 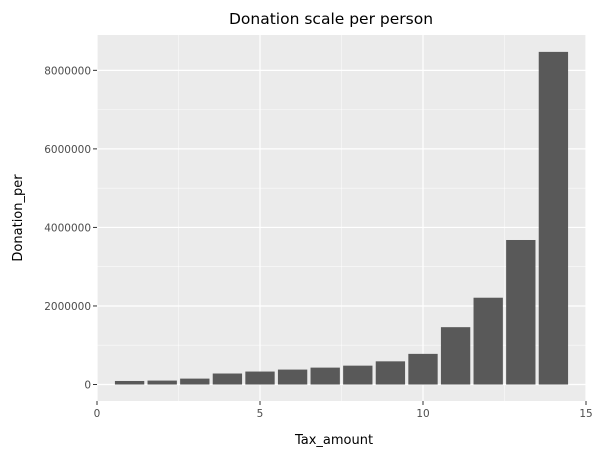 What do you see at coordinates (260, 414) in the screenshot?
I see `x-tick-label: 5` at bounding box center [260, 414].